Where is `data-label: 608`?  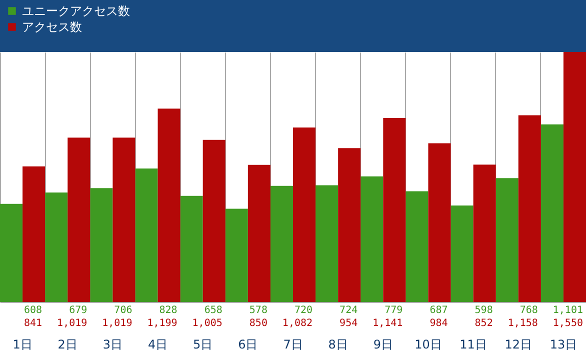
data-label: 608 is located at coordinates (33, 310).